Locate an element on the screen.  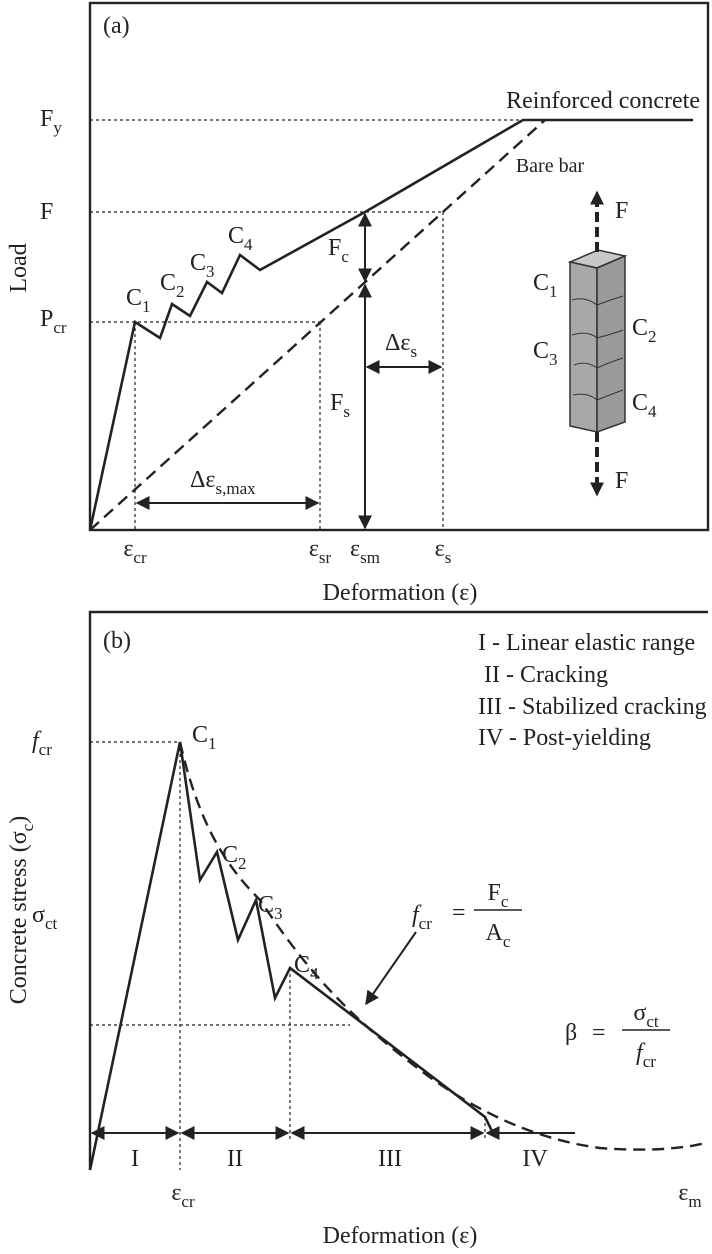
formula-term: fcr is located at coordinates (422, 917).